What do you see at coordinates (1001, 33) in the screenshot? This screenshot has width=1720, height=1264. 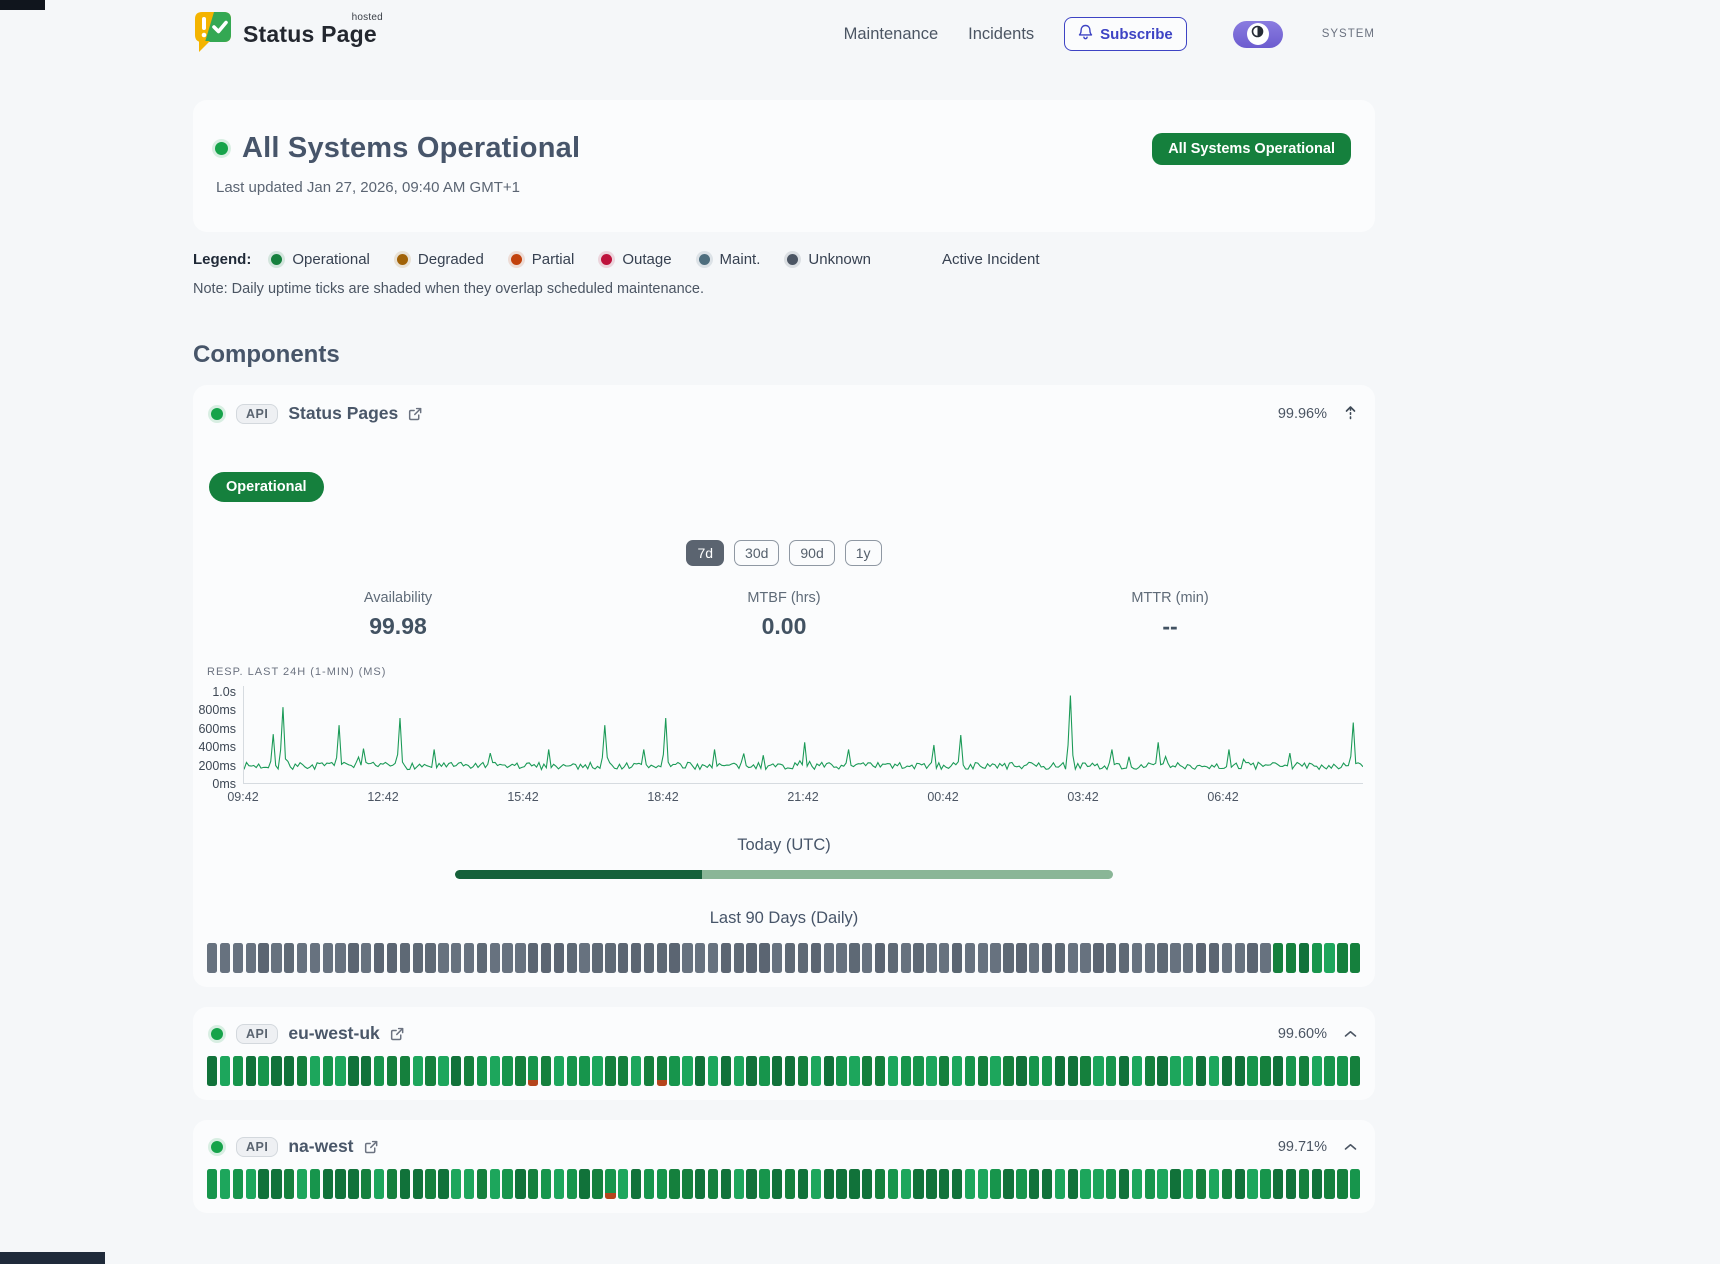 I see `nav-item-incidents: Incidents` at bounding box center [1001, 33].